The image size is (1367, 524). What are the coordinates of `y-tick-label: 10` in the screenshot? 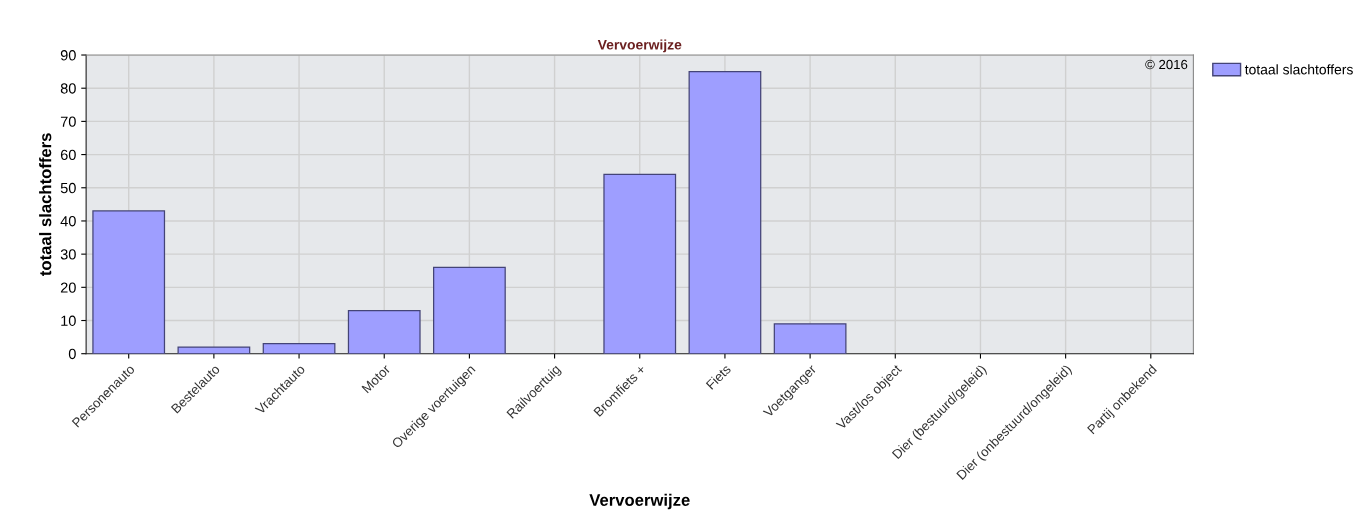 It's located at (68, 320).